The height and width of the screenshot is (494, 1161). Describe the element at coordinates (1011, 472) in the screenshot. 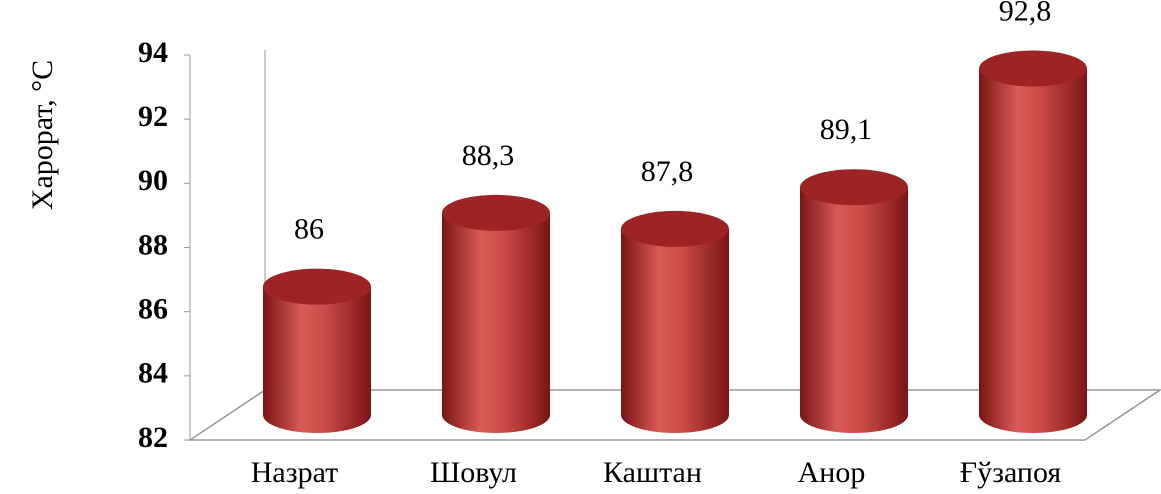

I see `x-tick-label: Ғўзапоя` at that location.